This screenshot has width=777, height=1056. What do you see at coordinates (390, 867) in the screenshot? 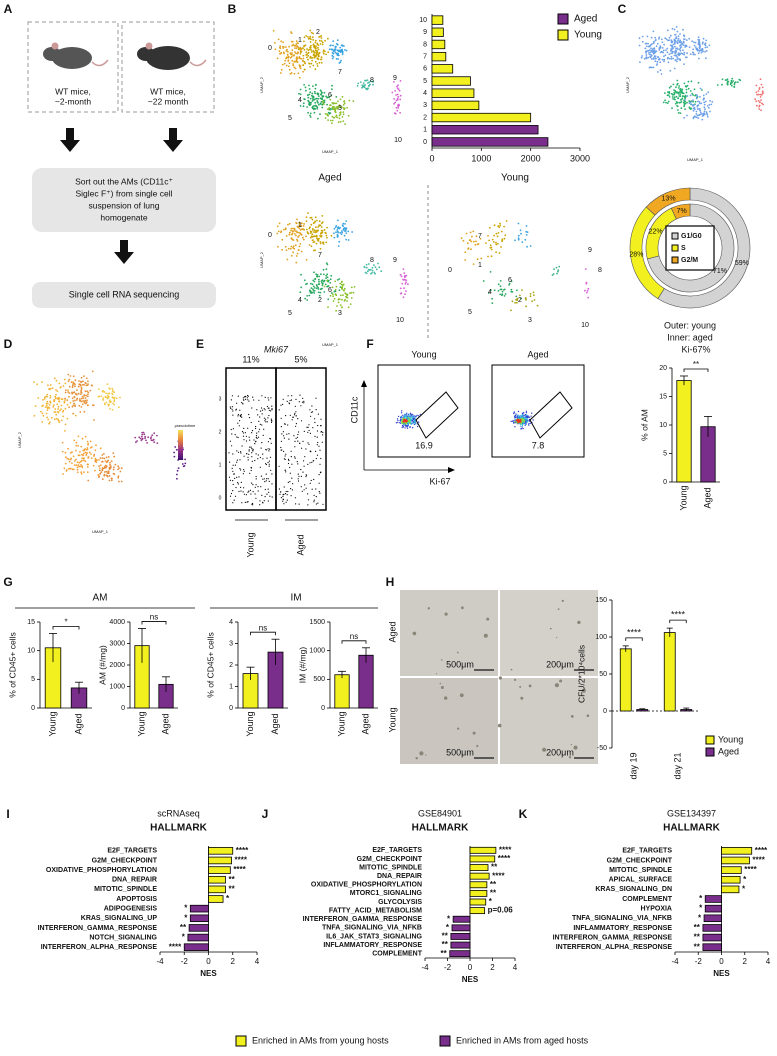
I see `y-tick-label: MITOTIC_SPINDLE` at bounding box center [390, 867].